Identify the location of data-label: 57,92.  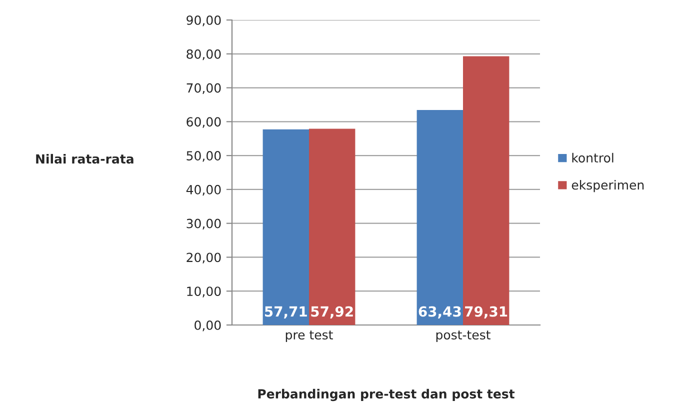
(332, 312).